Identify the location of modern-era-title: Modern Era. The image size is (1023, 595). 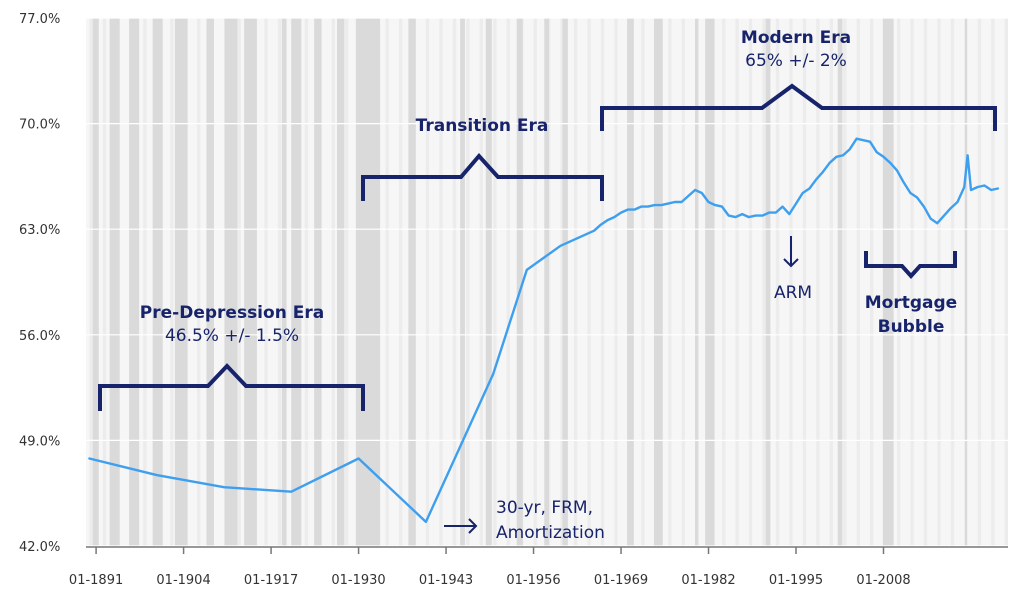
(796, 38).